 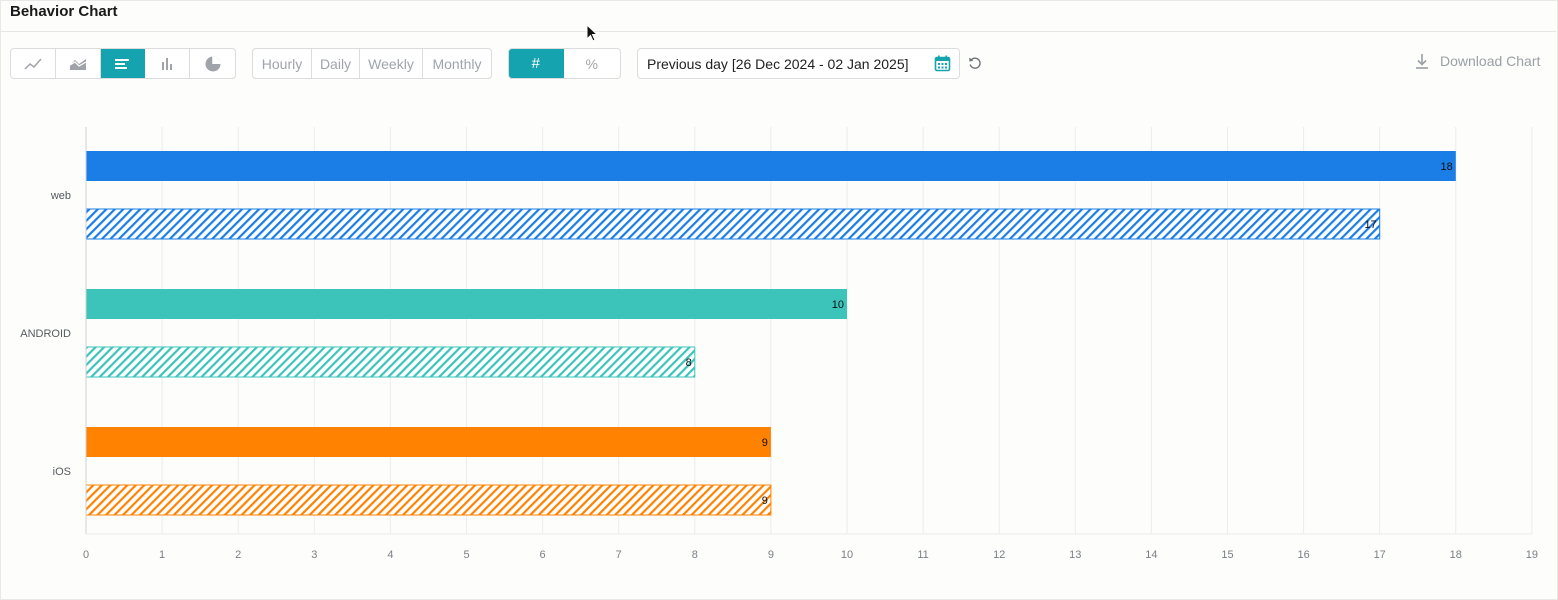 What do you see at coordinates (942, 63) in the screenshot?
I see `calendar-icon` at bounding box center [942, 63].